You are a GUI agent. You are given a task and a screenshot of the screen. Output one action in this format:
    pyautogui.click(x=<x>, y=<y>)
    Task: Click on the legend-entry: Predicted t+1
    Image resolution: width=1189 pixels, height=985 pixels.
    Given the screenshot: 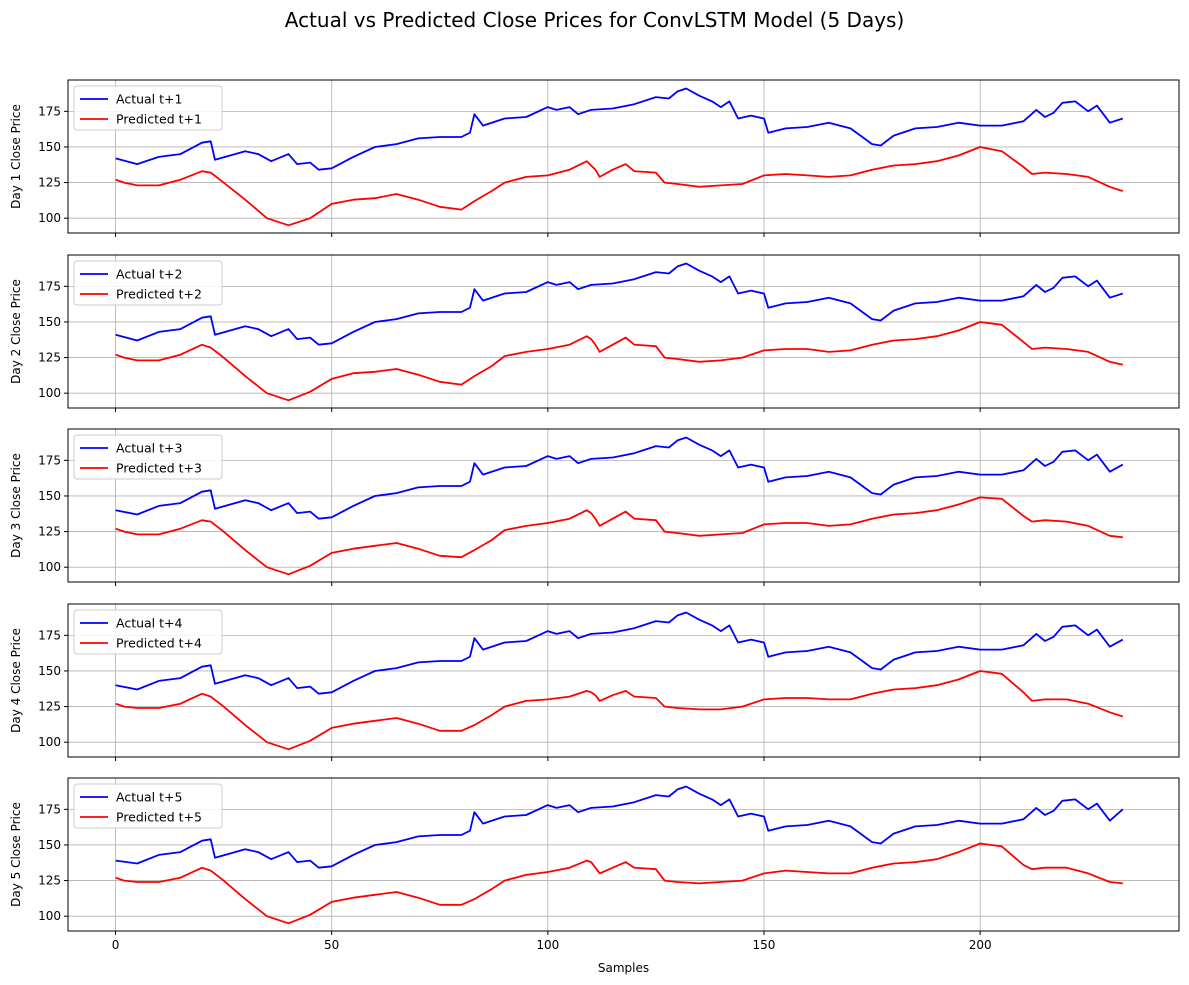 What is the action you would take?
    pyautogui.click(x=159, y=119)
    